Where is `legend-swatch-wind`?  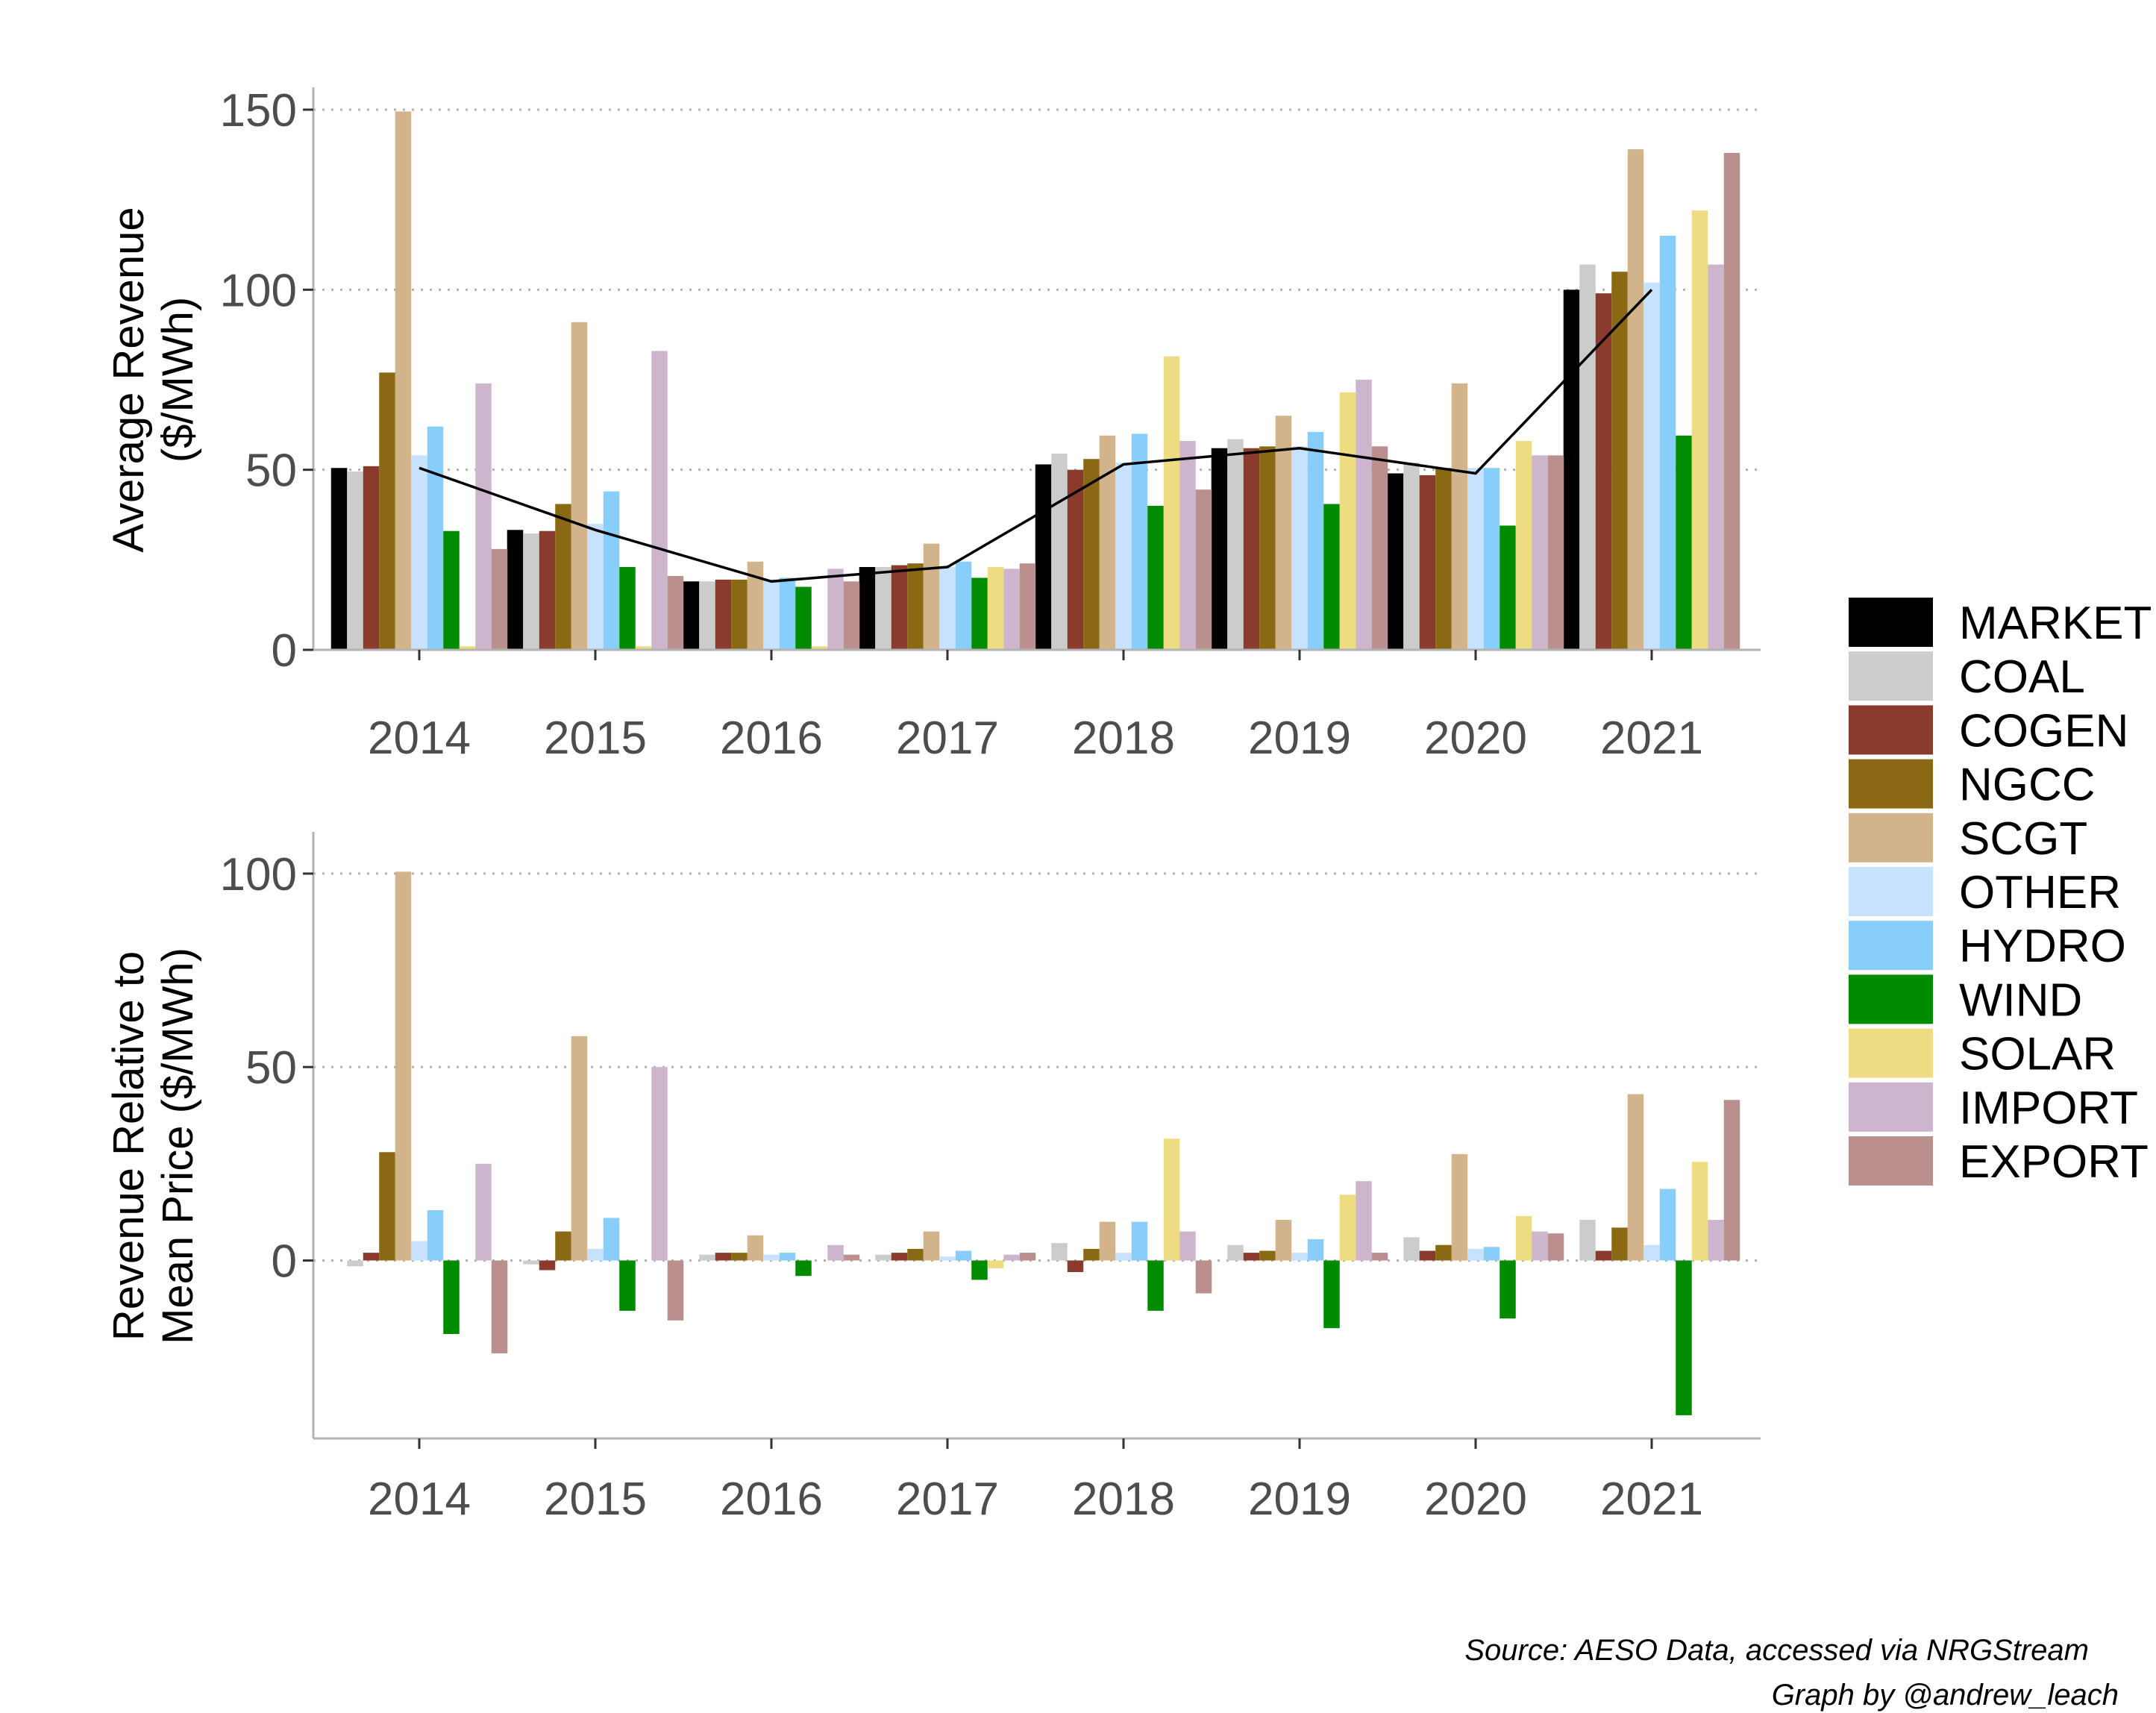 legend-swatch-wind is located at coordinates (1891, 999).